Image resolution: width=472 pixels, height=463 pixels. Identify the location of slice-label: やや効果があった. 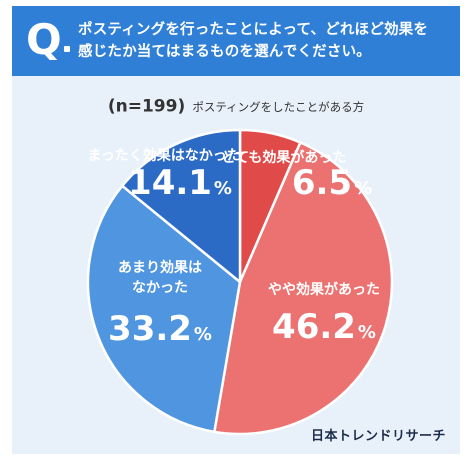
(324, 289).